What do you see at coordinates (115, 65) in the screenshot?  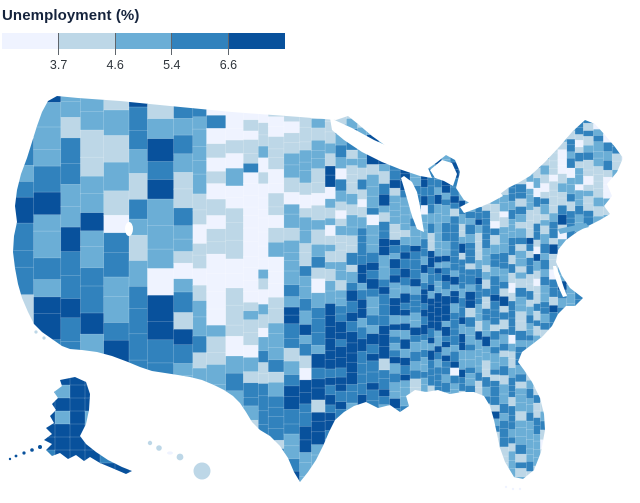 I see `legend-tick-label: 4.6` at bounding box center [115, 65].